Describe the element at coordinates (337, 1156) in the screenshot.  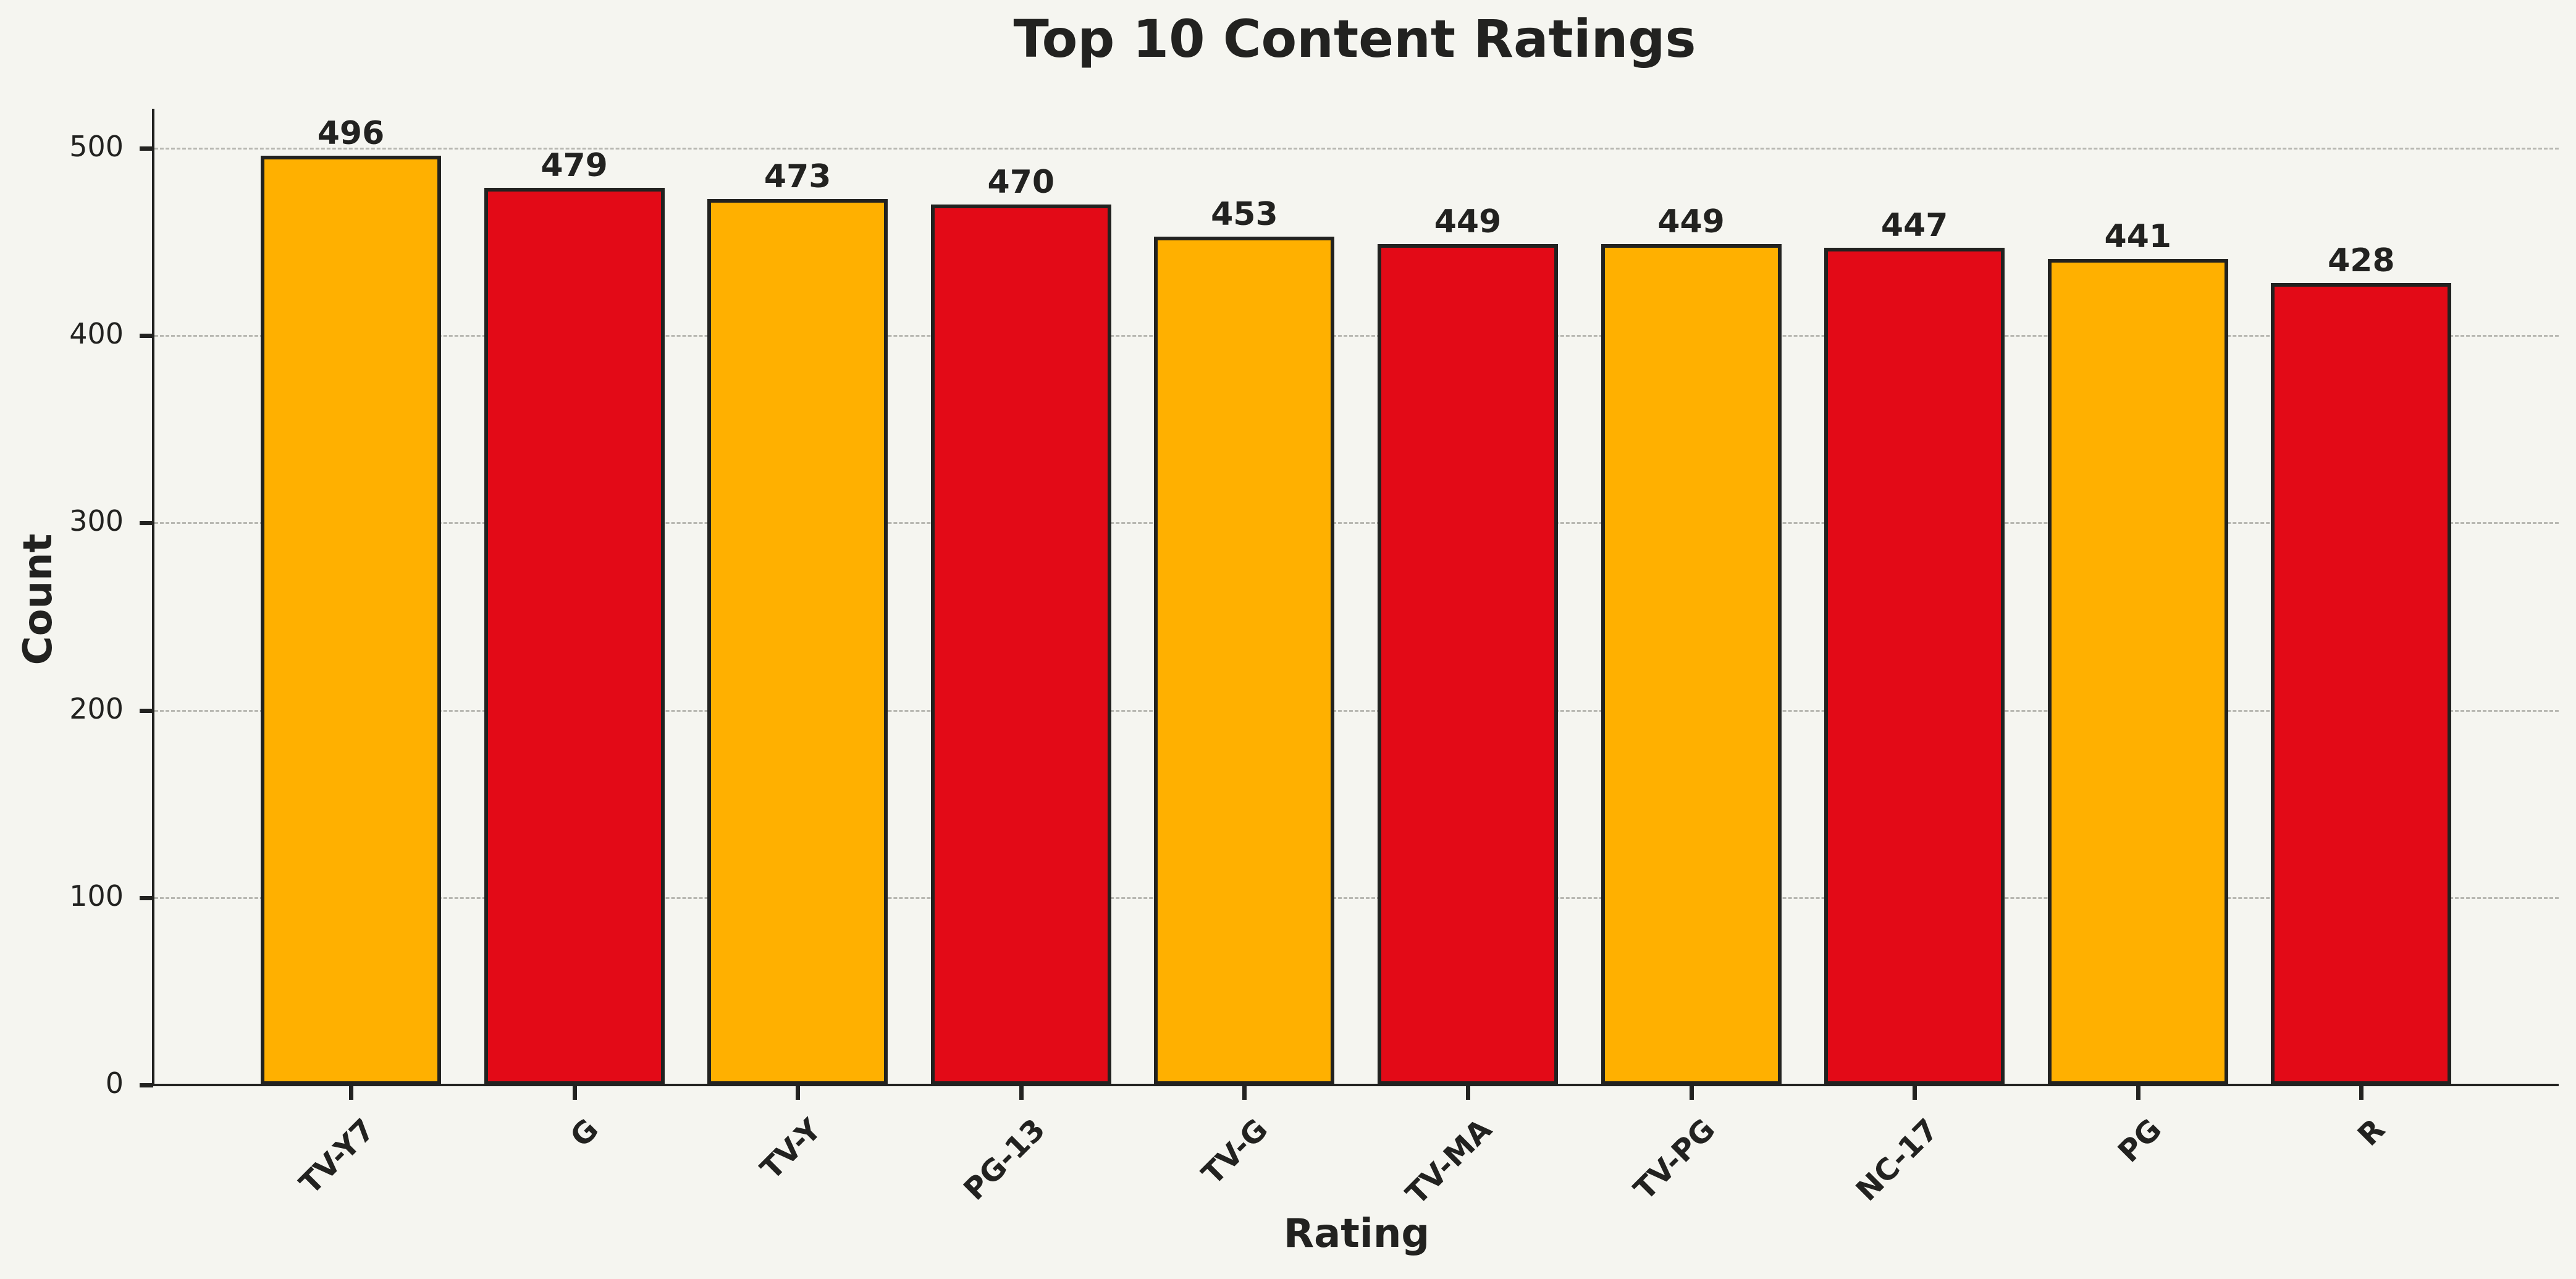
I see `x-tick-label: TV-Y7` at that location.